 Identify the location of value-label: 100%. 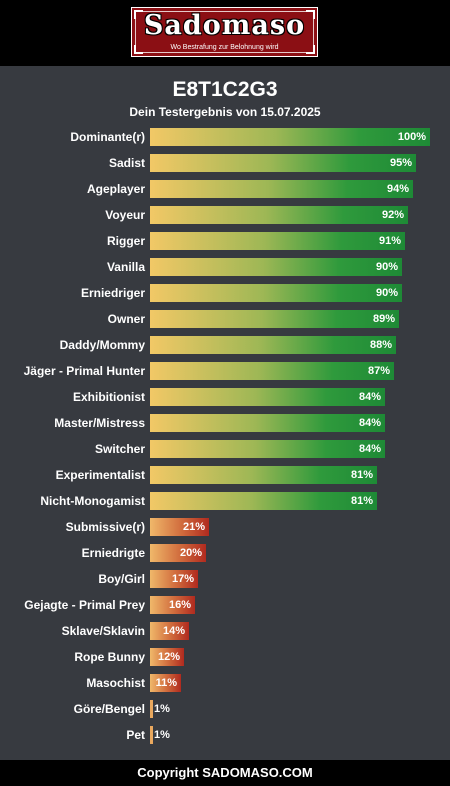
(411, 137).